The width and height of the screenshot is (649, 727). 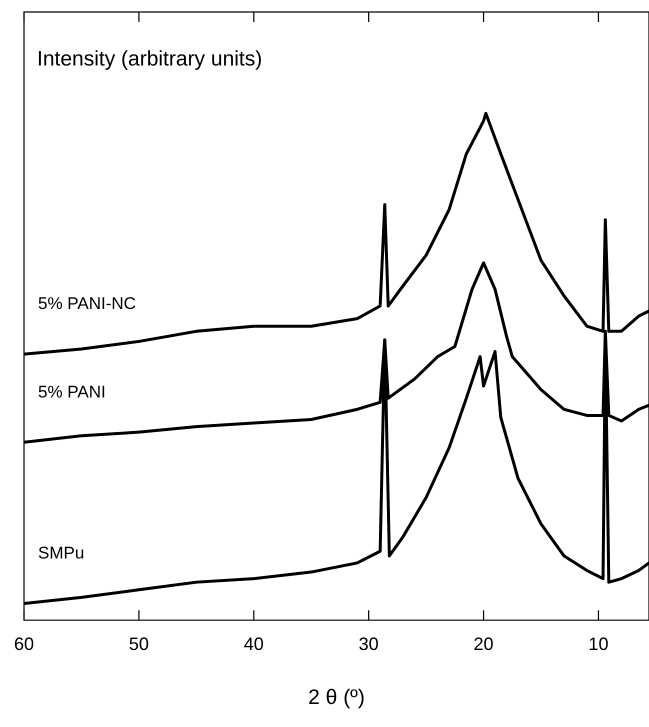 What do you see at coordinates (149, 58) in the screenshot?
I see `y-axis-title: Intensity (arbitrary units)` at bounding box center [149, 58].